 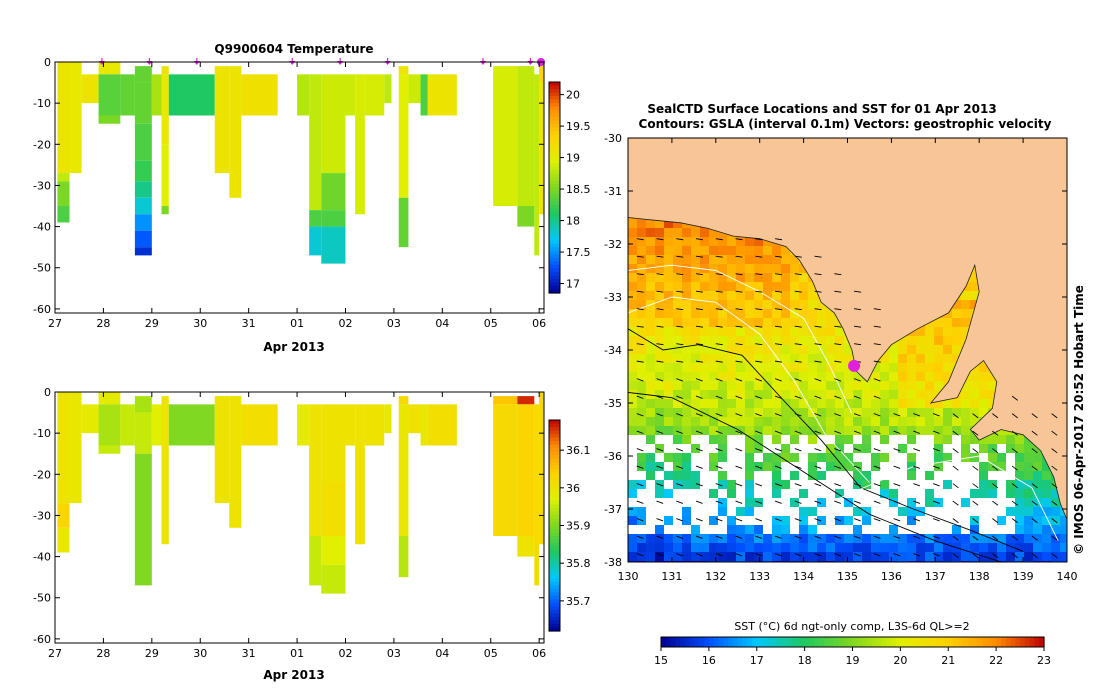 I want to click on map-x-tick-label: 134, so click(x=803, y=576).